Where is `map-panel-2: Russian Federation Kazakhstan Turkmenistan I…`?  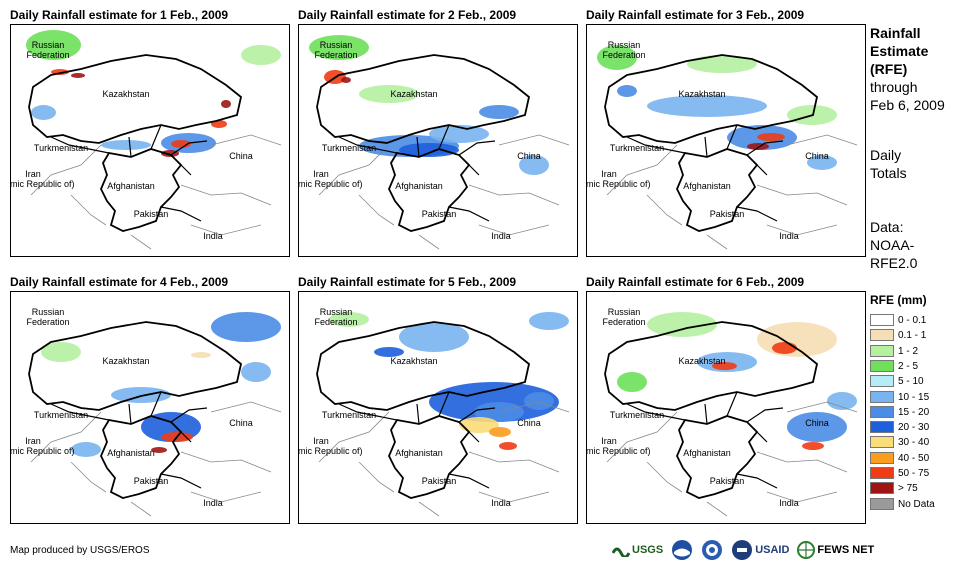
map-panel-2: Russian Federation Kazakhstan Turkmenistan I… is located at coordinates (438, 140).